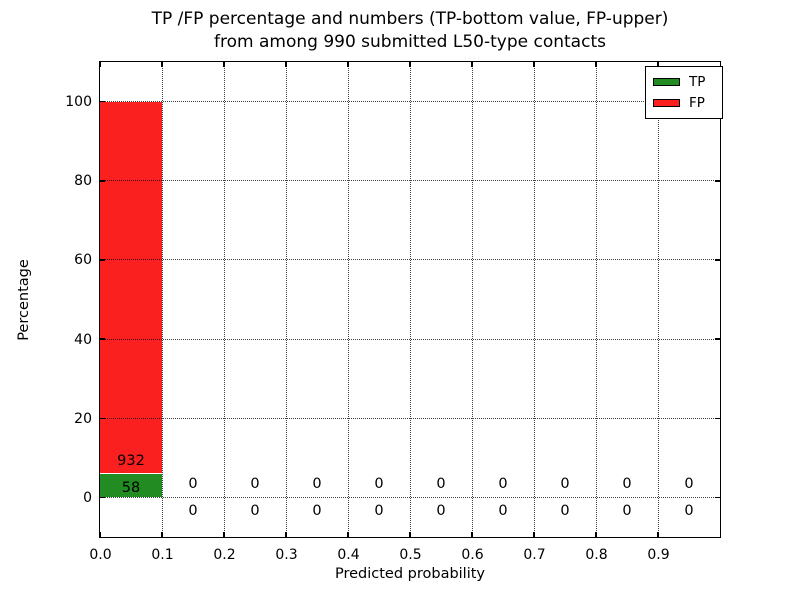 This screenshot has height=600, width=800. I want to click on legend-label-tp: TP, so click(697, 81).